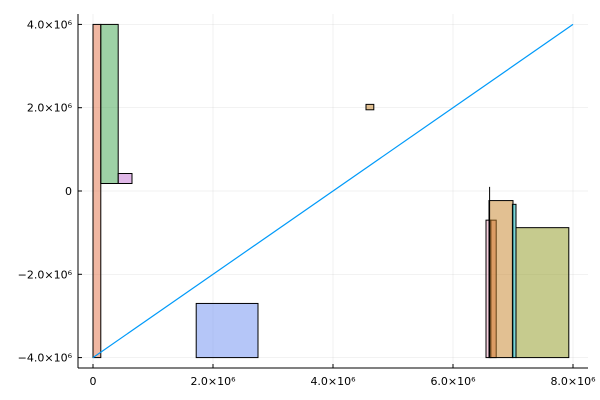 The image size is (600, 400). What do you see at coordinates (573, 381) in the screenshot?
I see `x-tick-label: 8.0×10⁶` at bounding box center [573, 381].